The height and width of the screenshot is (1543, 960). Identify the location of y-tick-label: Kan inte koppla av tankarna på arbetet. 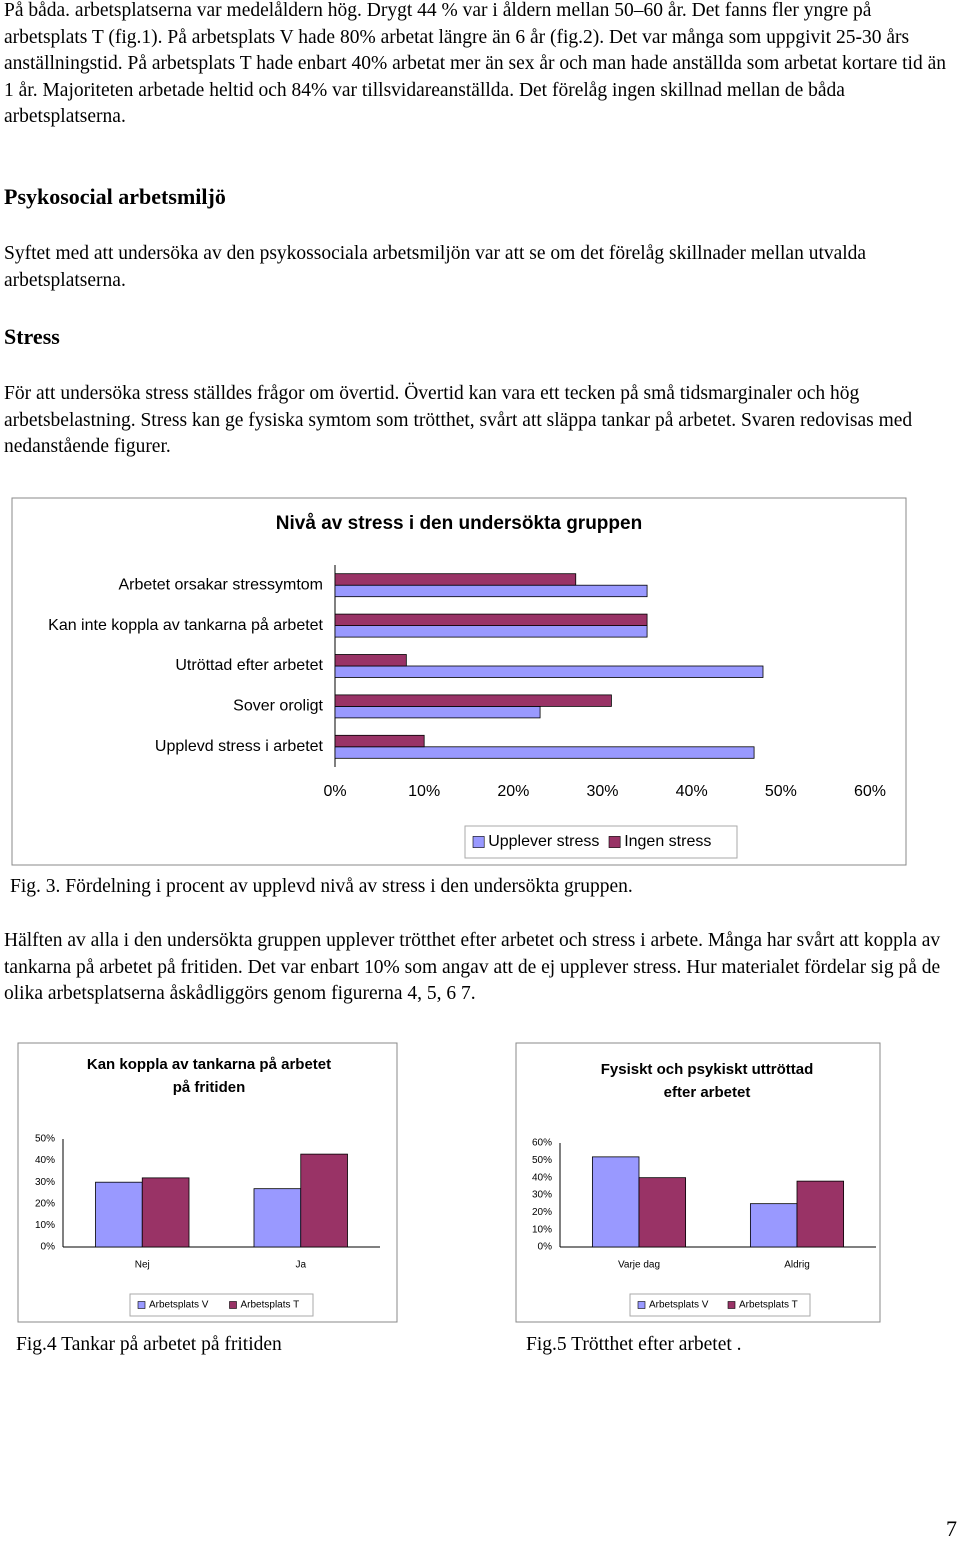
(185, 625).